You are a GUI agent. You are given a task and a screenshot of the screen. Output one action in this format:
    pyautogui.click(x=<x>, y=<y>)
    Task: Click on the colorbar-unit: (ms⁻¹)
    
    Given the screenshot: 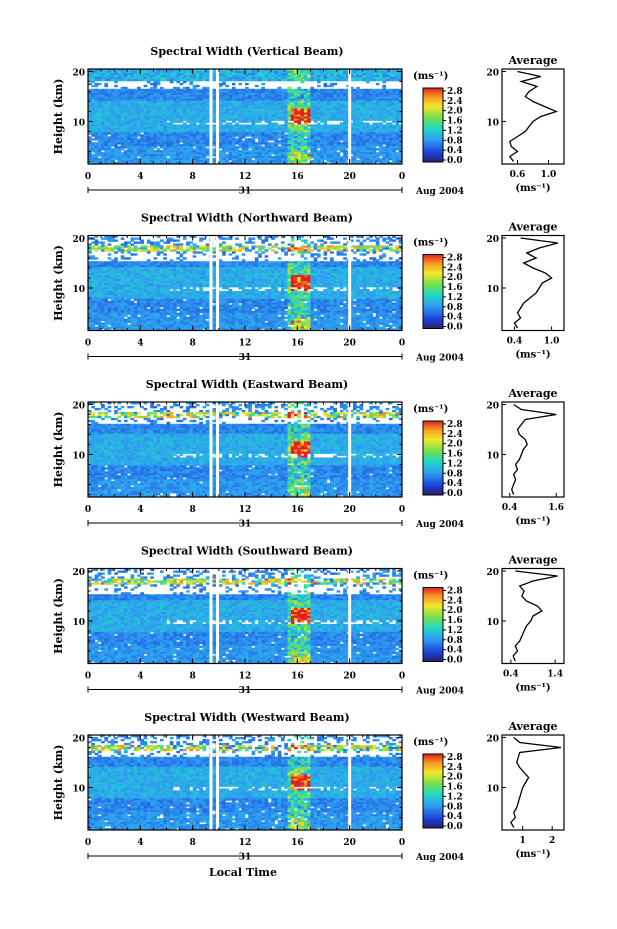 What is the action you would take?
    pyautogui.click(x=430, y=76)
    